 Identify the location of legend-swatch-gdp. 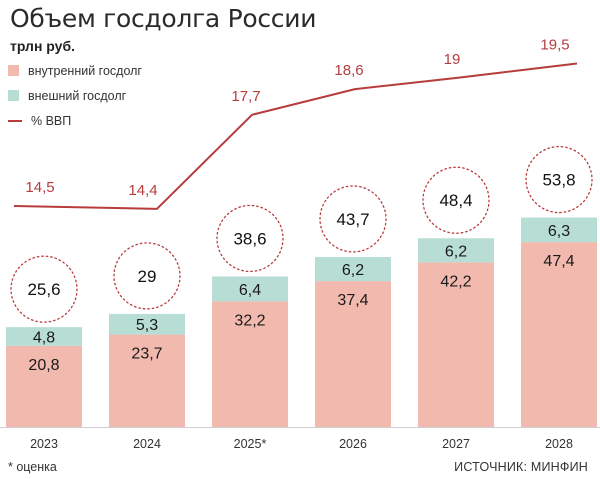
(15, 120).